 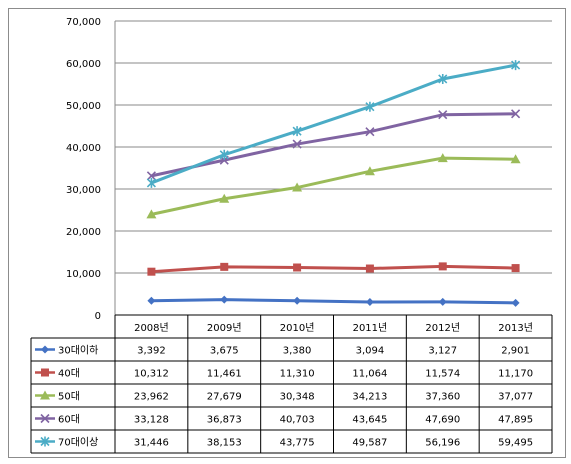 What do you see at coordinates (224, 420) in the screenshot?
I see `data-table-value: 36,873` at bounding box center [224, 420].